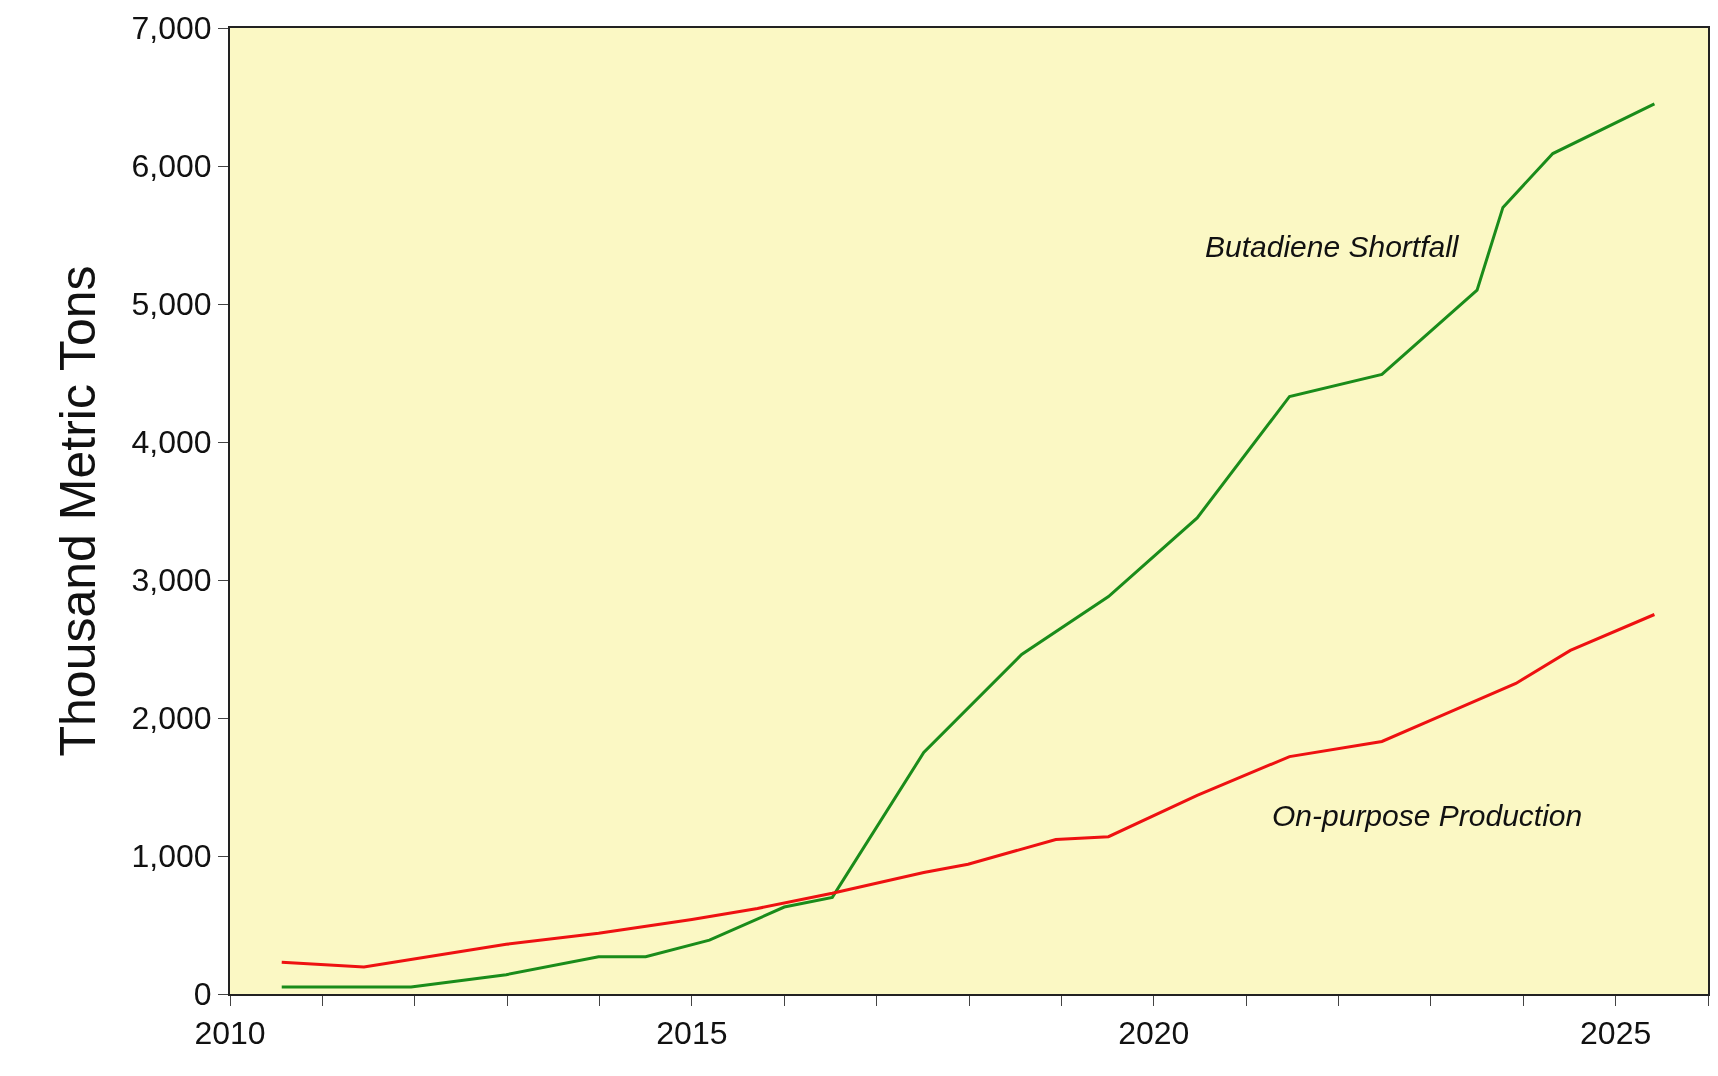  Describe the element at coordinates (692, 1033) in the screenshot. I see `x-tick-label: 2015` at that location.